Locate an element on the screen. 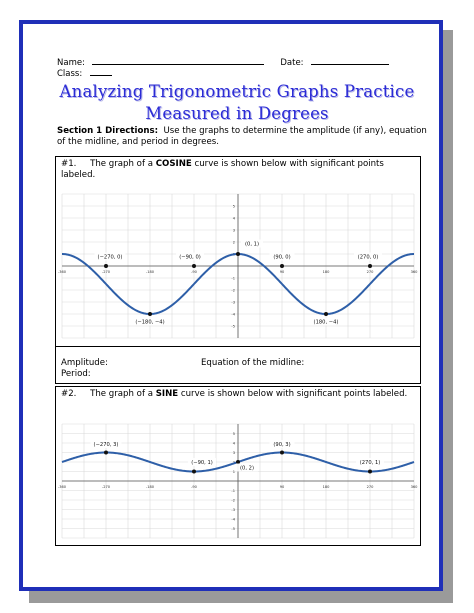  y-tick-label: 1 is located at coordinates (234, 472).